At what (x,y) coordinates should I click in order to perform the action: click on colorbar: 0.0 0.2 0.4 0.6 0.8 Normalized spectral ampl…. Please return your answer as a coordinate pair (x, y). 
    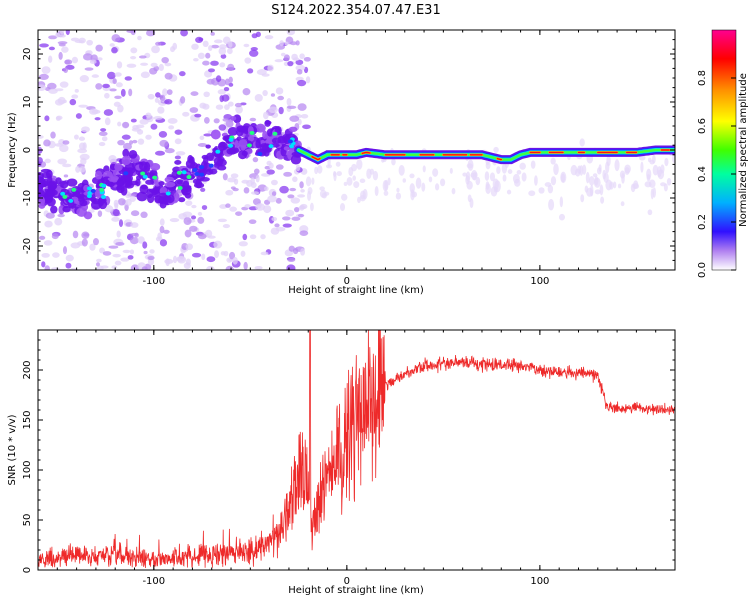
    Looking at the image, I should click on (723, 153).